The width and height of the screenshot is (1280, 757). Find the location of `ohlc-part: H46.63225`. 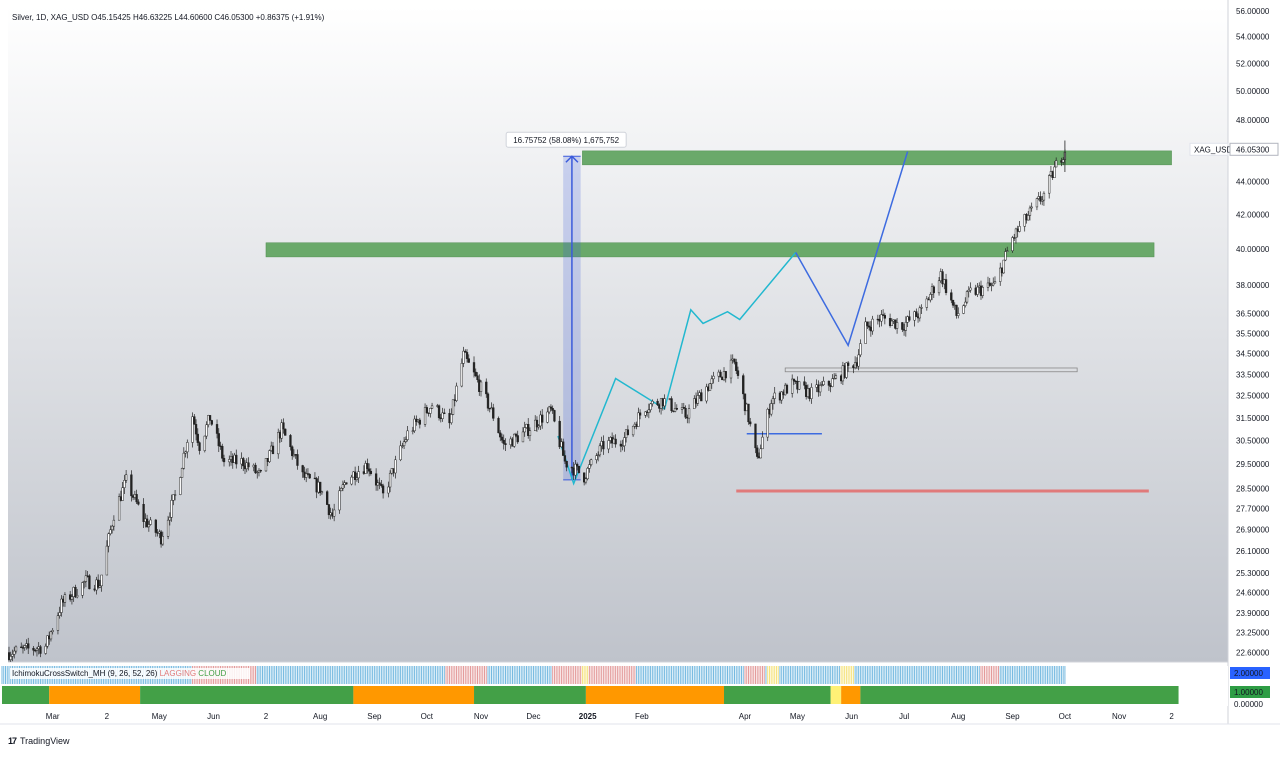

ohlc-part: H46.63225 is located at coordinates (152, 17).